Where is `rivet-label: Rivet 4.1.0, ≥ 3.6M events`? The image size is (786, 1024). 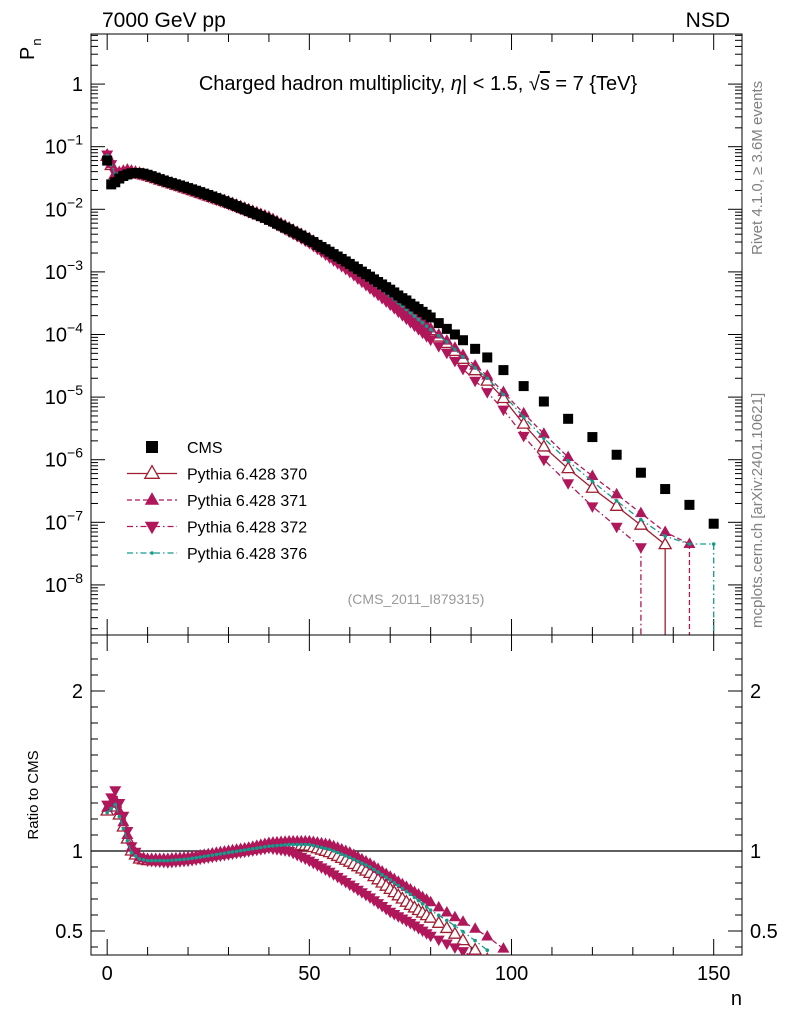 rivet-label: Rivet 4.1.0, ≥ 3.6M events is located at coordinates (757, 168).